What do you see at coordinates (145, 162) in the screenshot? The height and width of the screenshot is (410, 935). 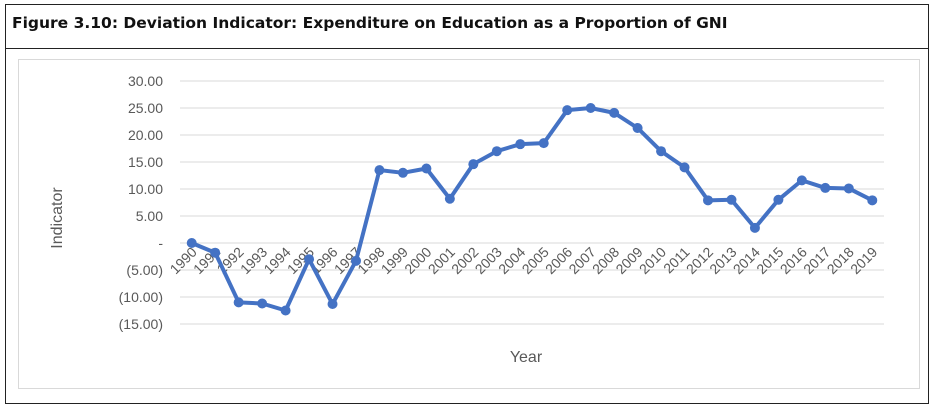 I see `y-tick-label: 15.00` at bounding box center [145, 162].